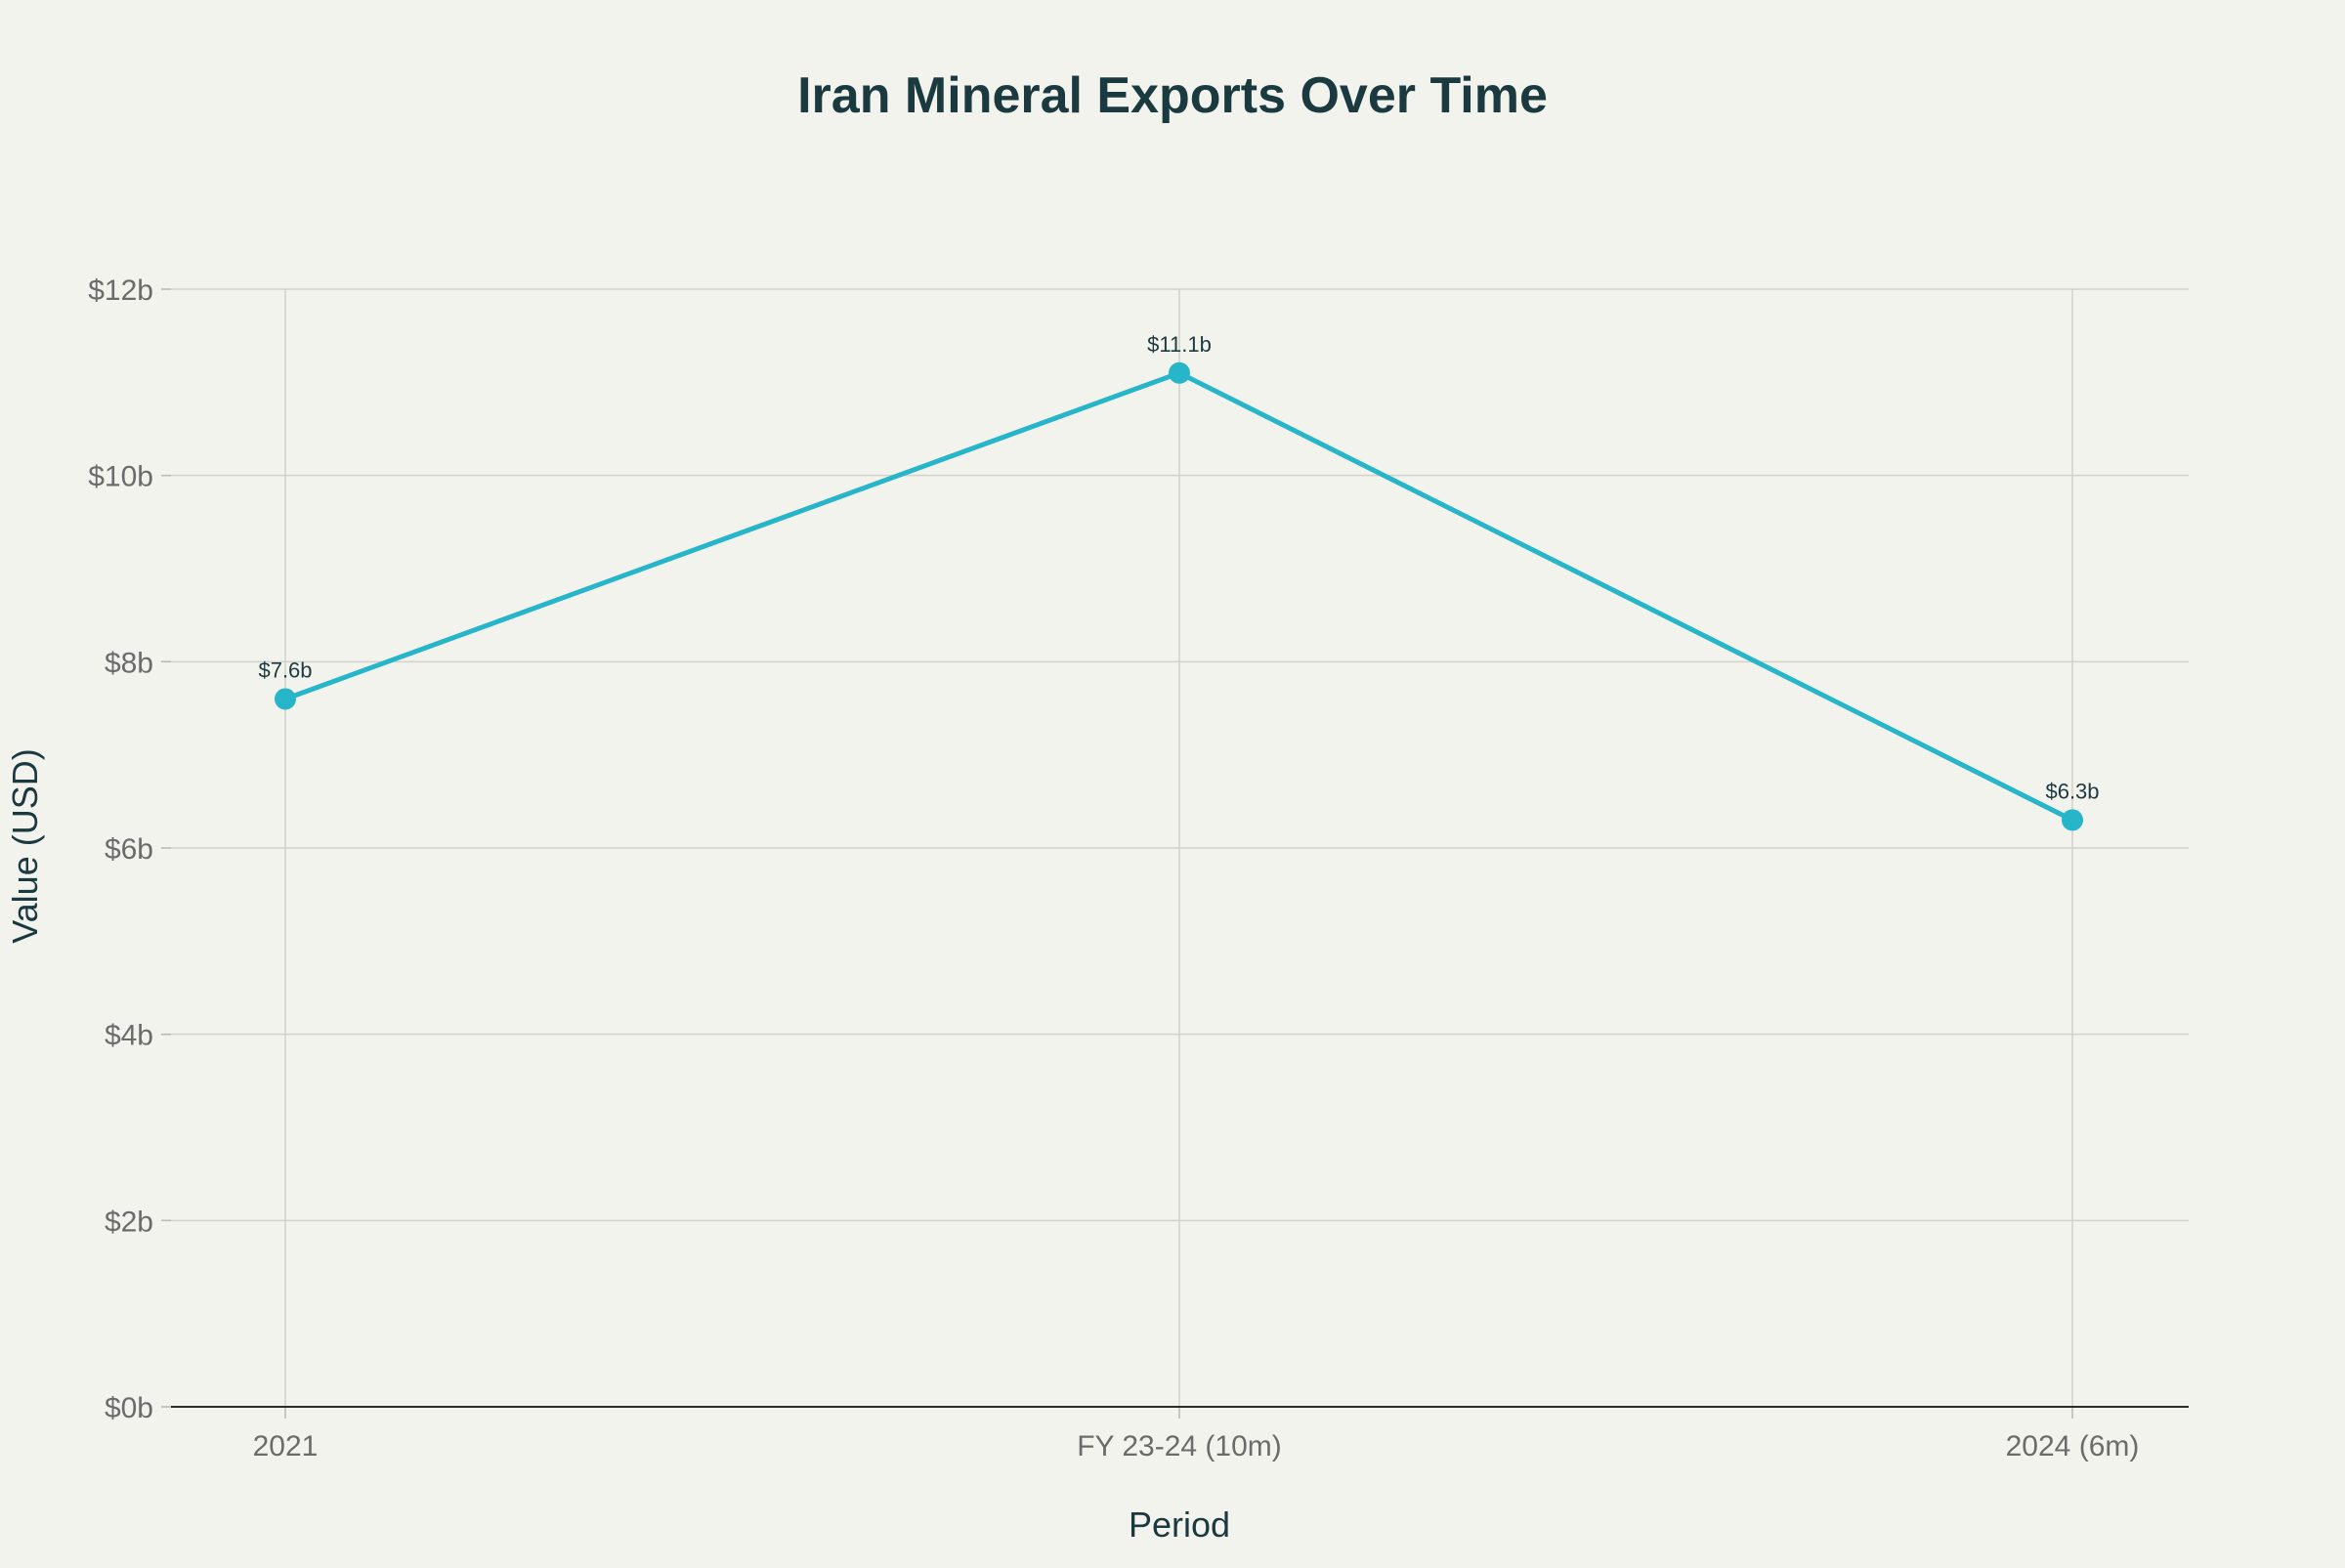  Describe the element at coordinates (286, 1446) in the screenshot. I see `x-tick-label: 2021` at that location.